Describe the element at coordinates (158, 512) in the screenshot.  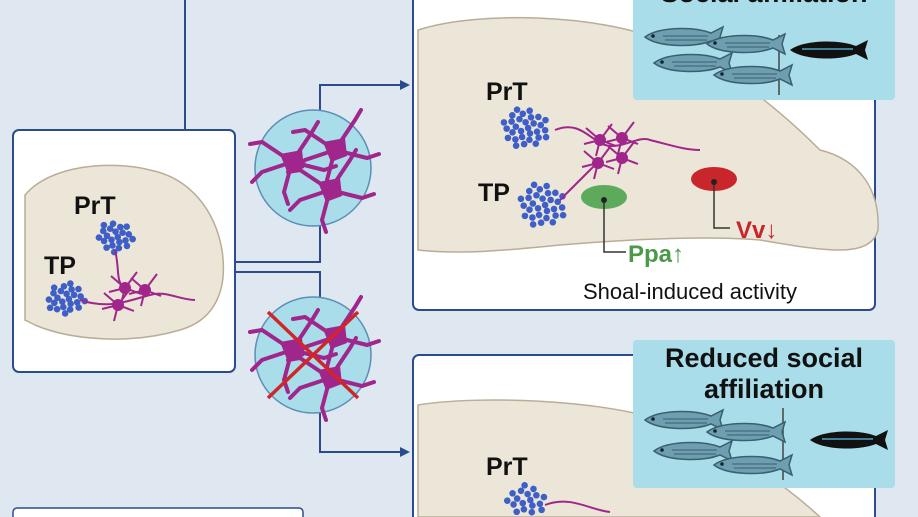
I see `legend-box` at that location.